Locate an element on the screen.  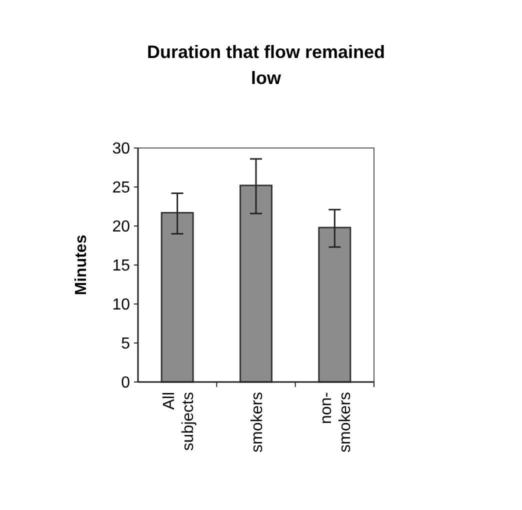
y-tick-label: 25 is located at coordinates (121, 188).